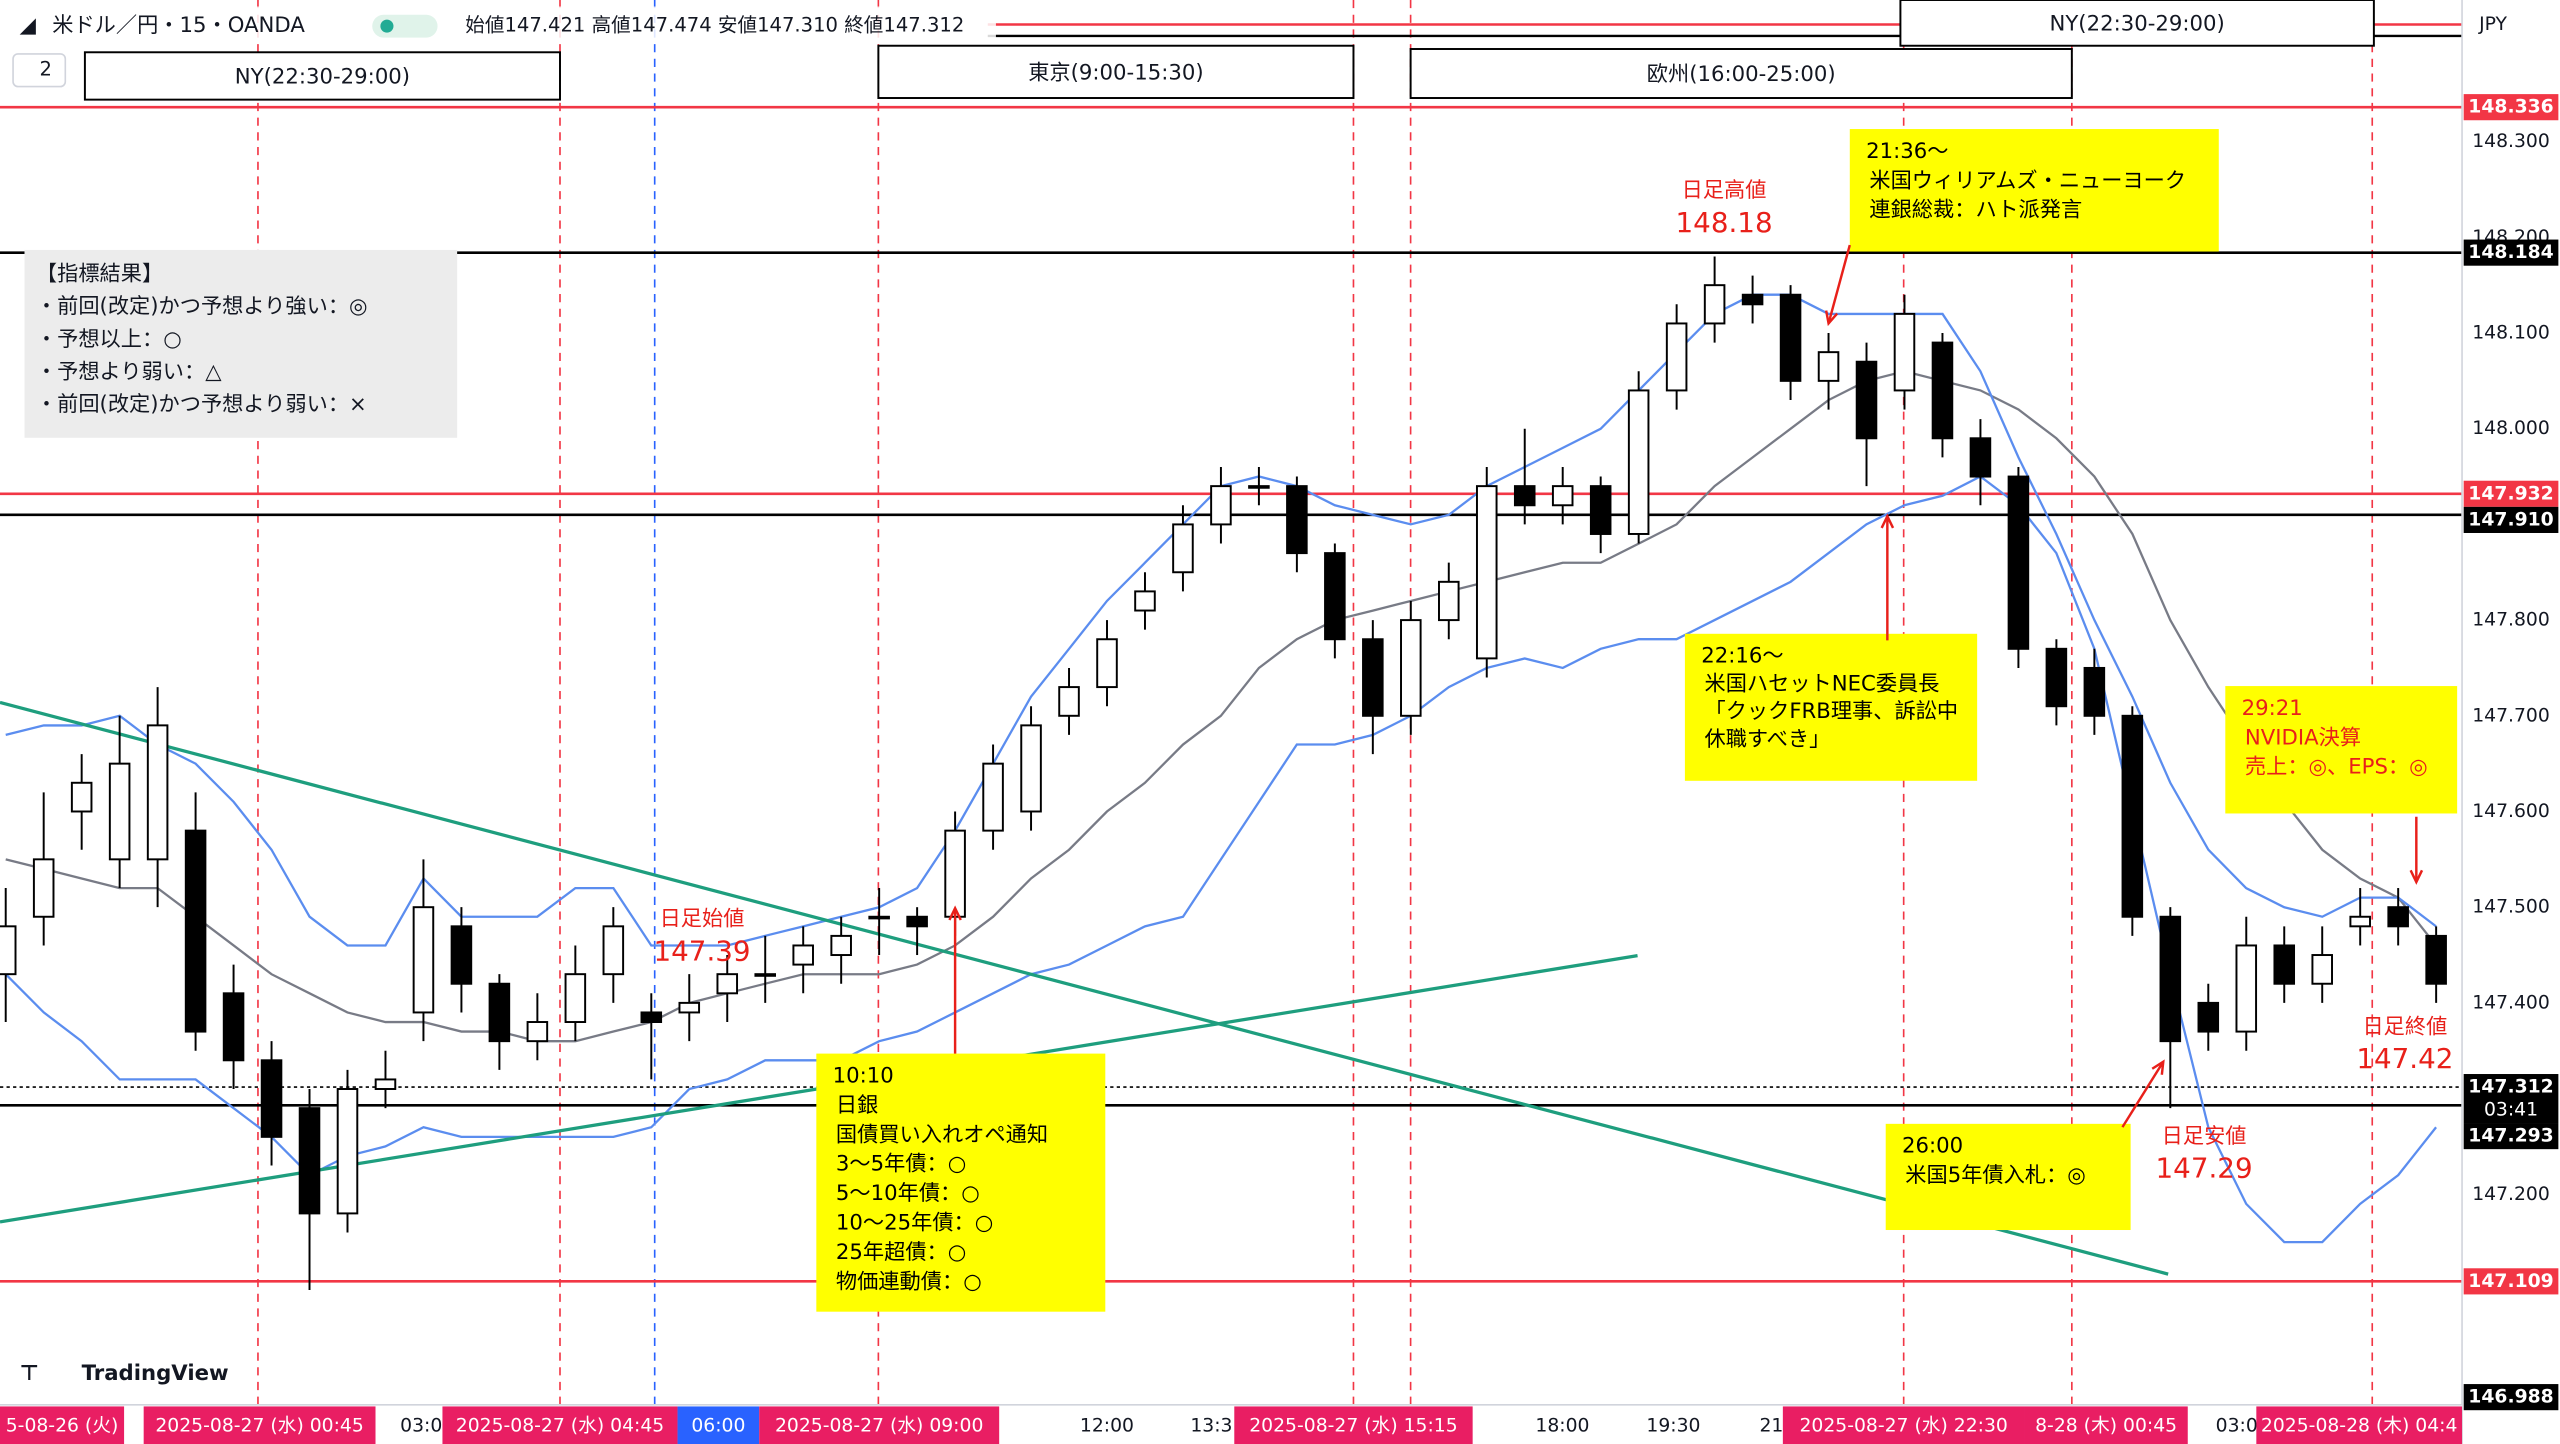  What do you see at coordinates (1211, 1426) in the screenshot?
I see `x-tick-label: 13:3` at bounding box center [1211, 1426].